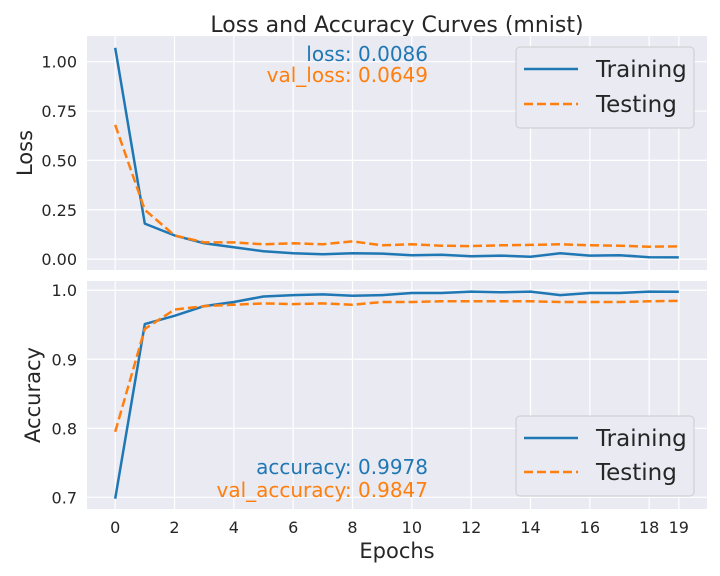 This screenshot has height=576, width=720. What do you see at coordinates (396, 25) in the screenshot?
I see `chart-title: Loss and Accuracy Curves (mnist)` at bounding box center [396, 25].